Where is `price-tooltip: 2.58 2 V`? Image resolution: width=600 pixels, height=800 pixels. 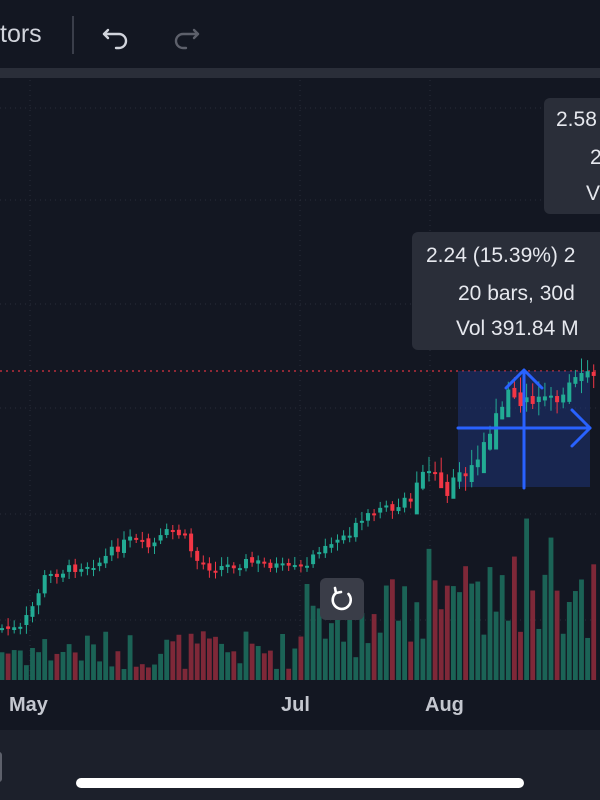 price-tooltip: 2.58 2 V is located at coordinates (572, 156).